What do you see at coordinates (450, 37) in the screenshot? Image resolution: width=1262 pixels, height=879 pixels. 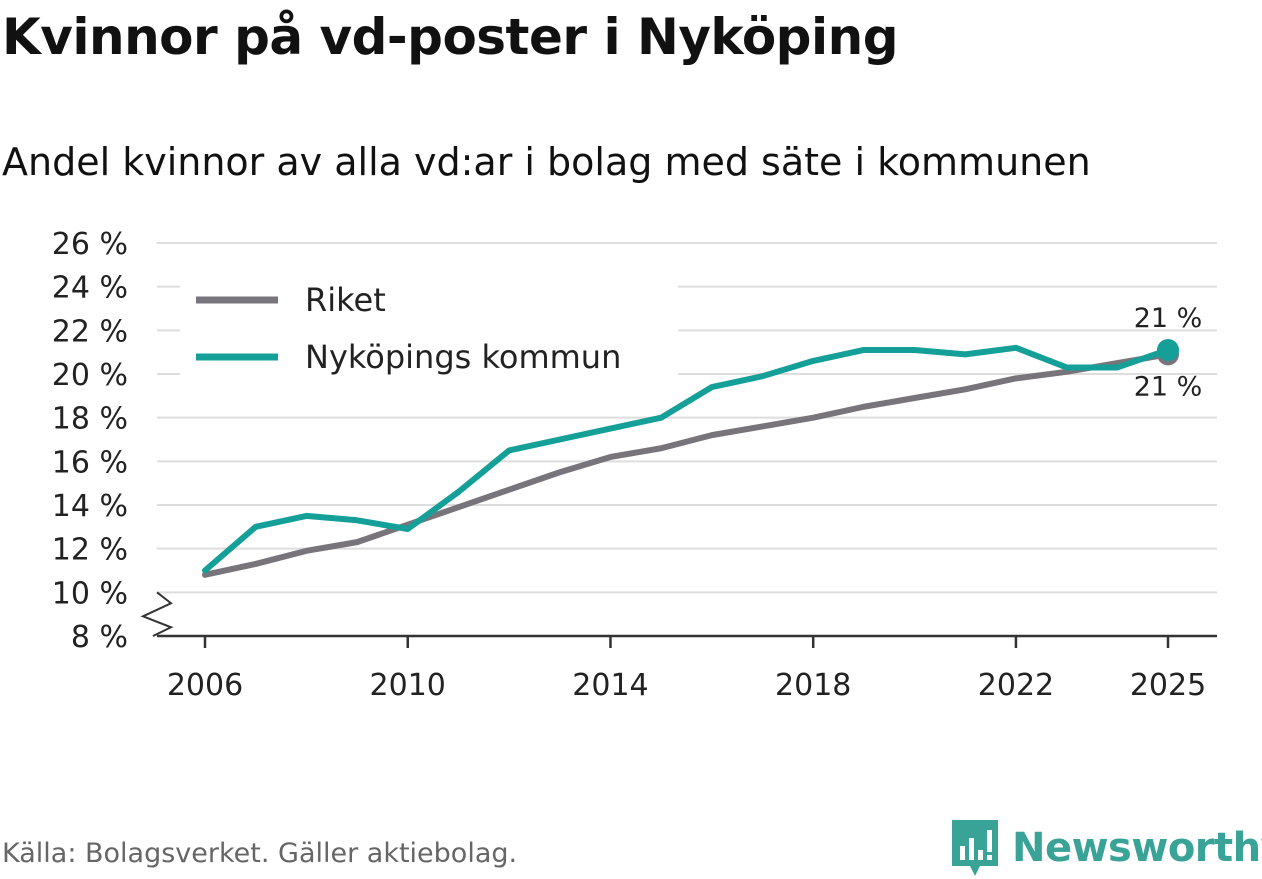 I see `page-title: Kvinnor på vd-poster i Nyköping` at bounding box center [450, 37].